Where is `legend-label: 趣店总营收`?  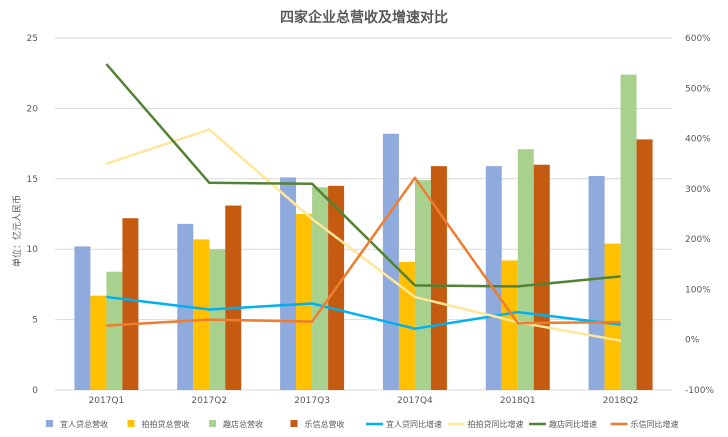 legend-label: 趣店总营收 is located at coordinates (243, 424).